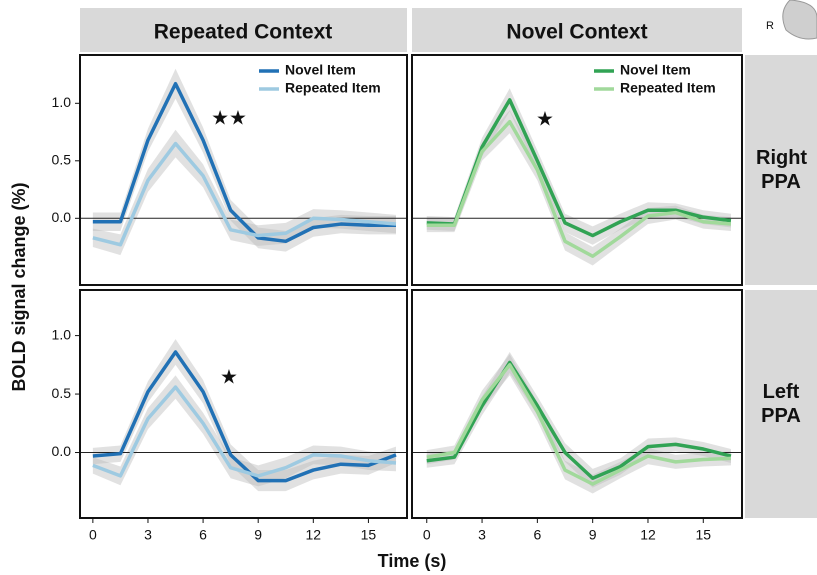 The image size is (817, 575). I want to click on column-title: Novel Context, so click(576, 32).